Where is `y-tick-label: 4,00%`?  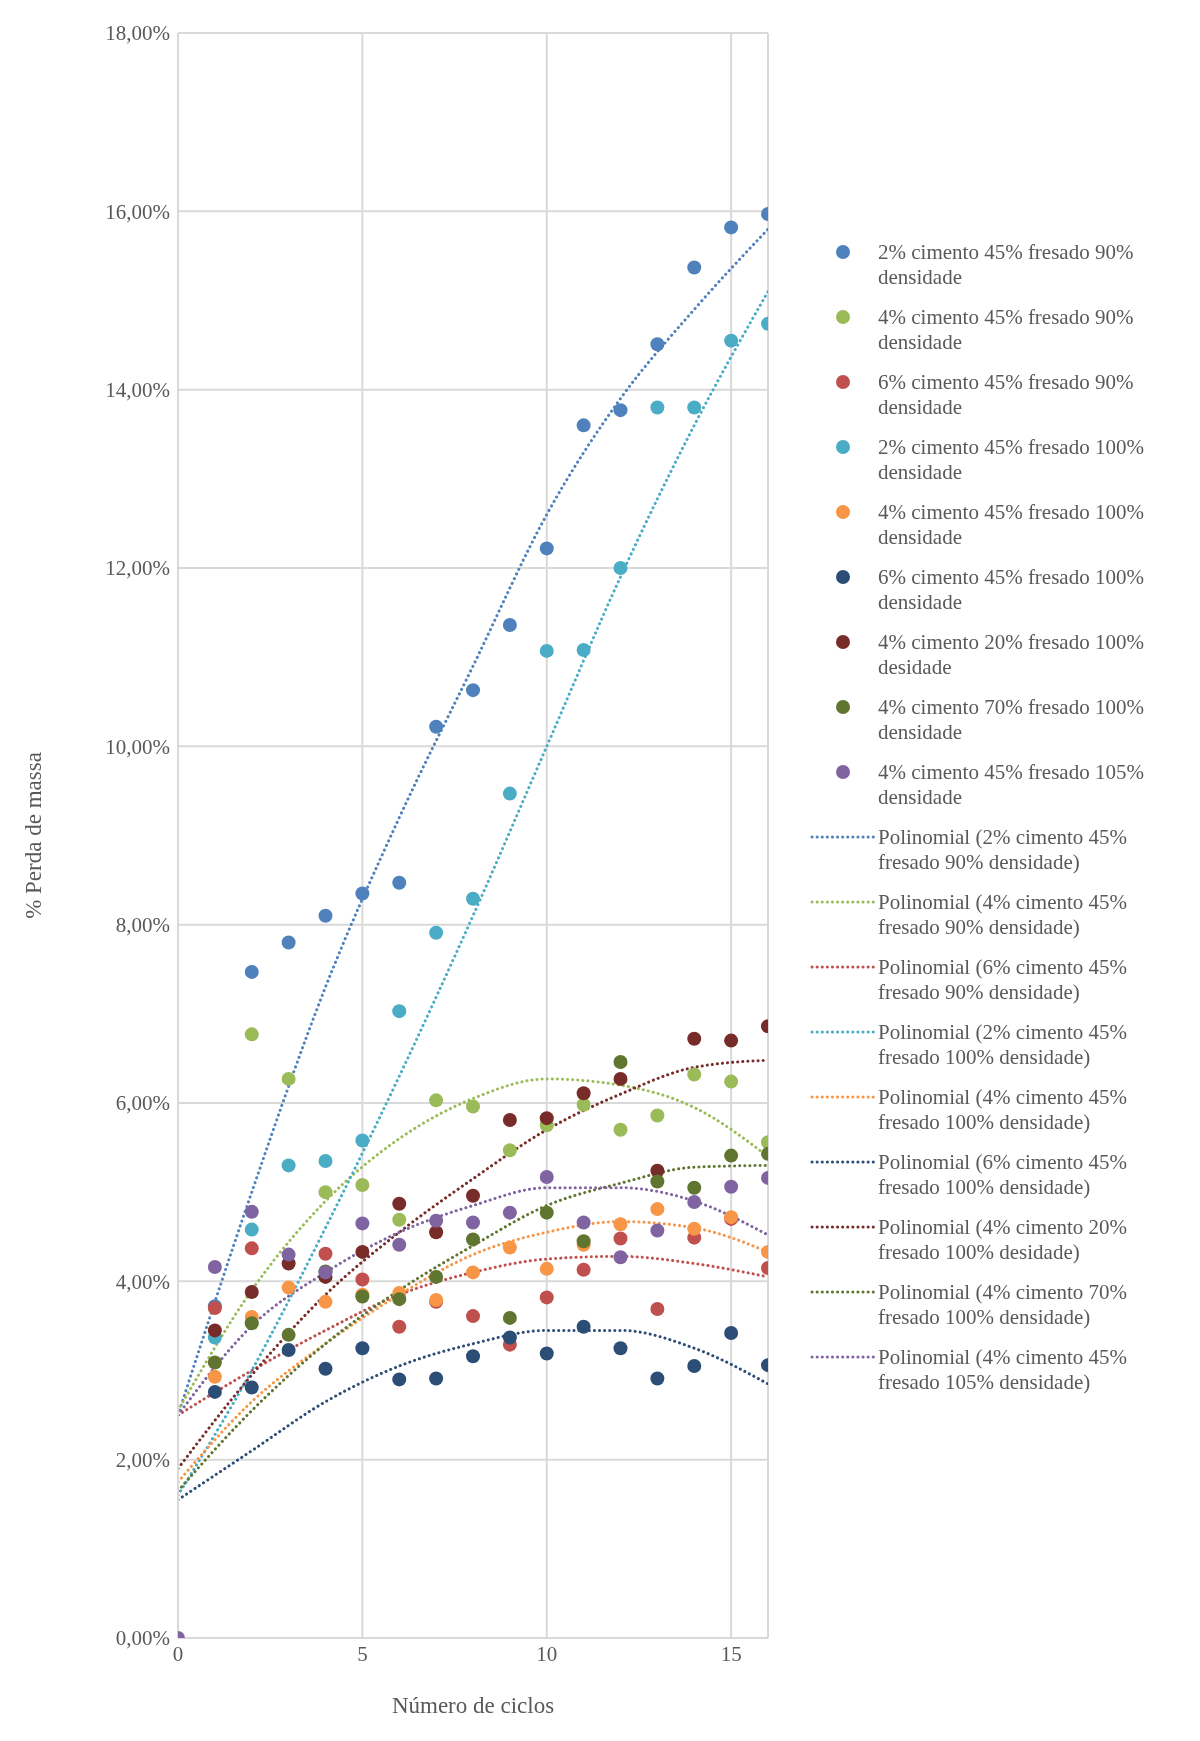 y-tick-label: 4,00% is located at coordinates (142, 1281).